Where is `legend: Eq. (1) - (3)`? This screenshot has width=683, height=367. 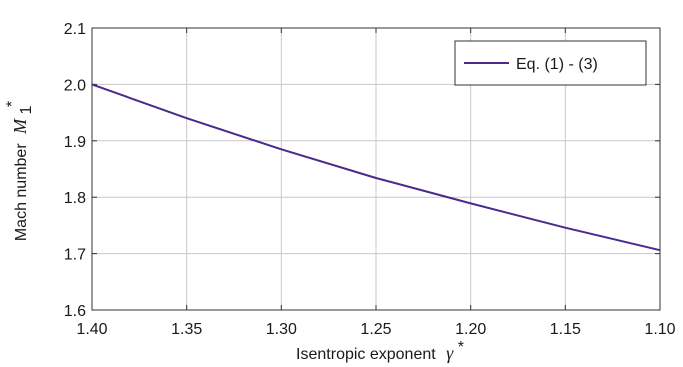
legend: Eq. (1) - (3) is located at coordinates (550, 63).